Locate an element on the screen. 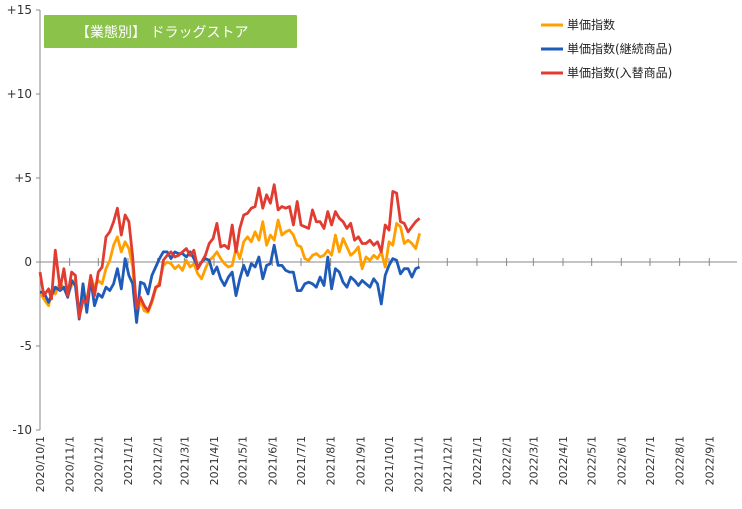  x-tick-label: 2022/3/1 is located at coordinates (533, 460).